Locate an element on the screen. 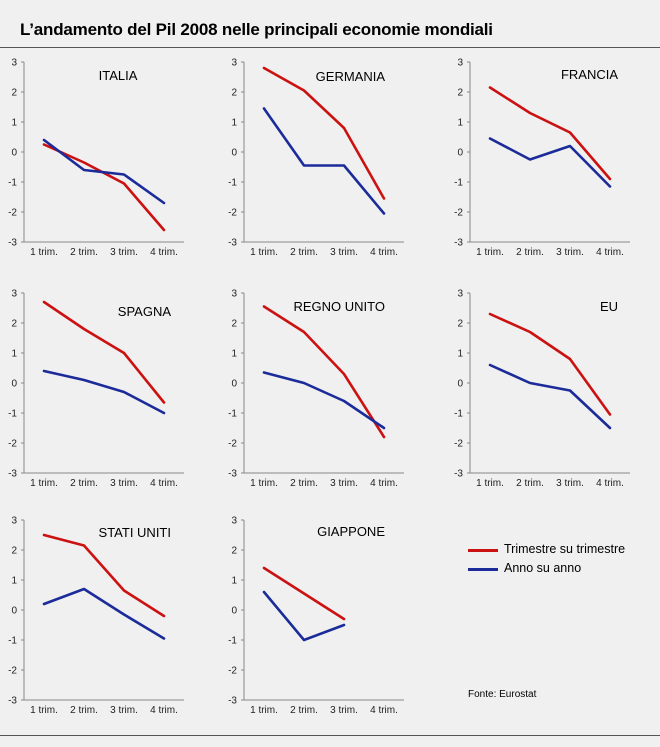 The width and height of the screenshot is (660, 747). legend-label-qoq: Trimestre su trimestre is located at coordinates (565, 549).